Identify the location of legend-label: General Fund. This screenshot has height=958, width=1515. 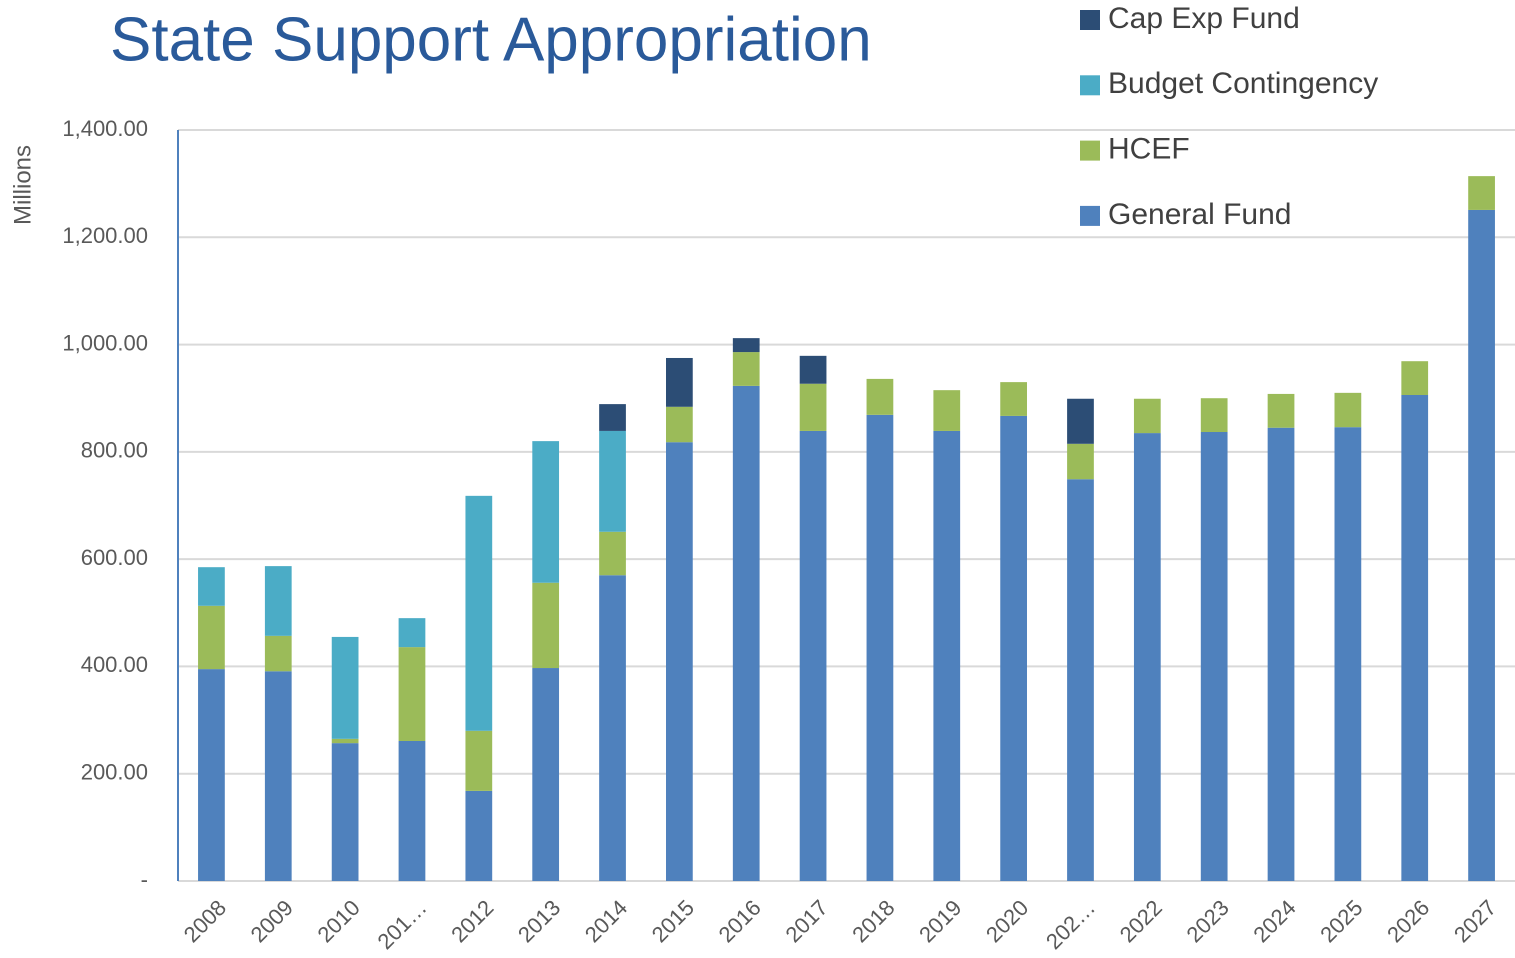
(1199, 214).